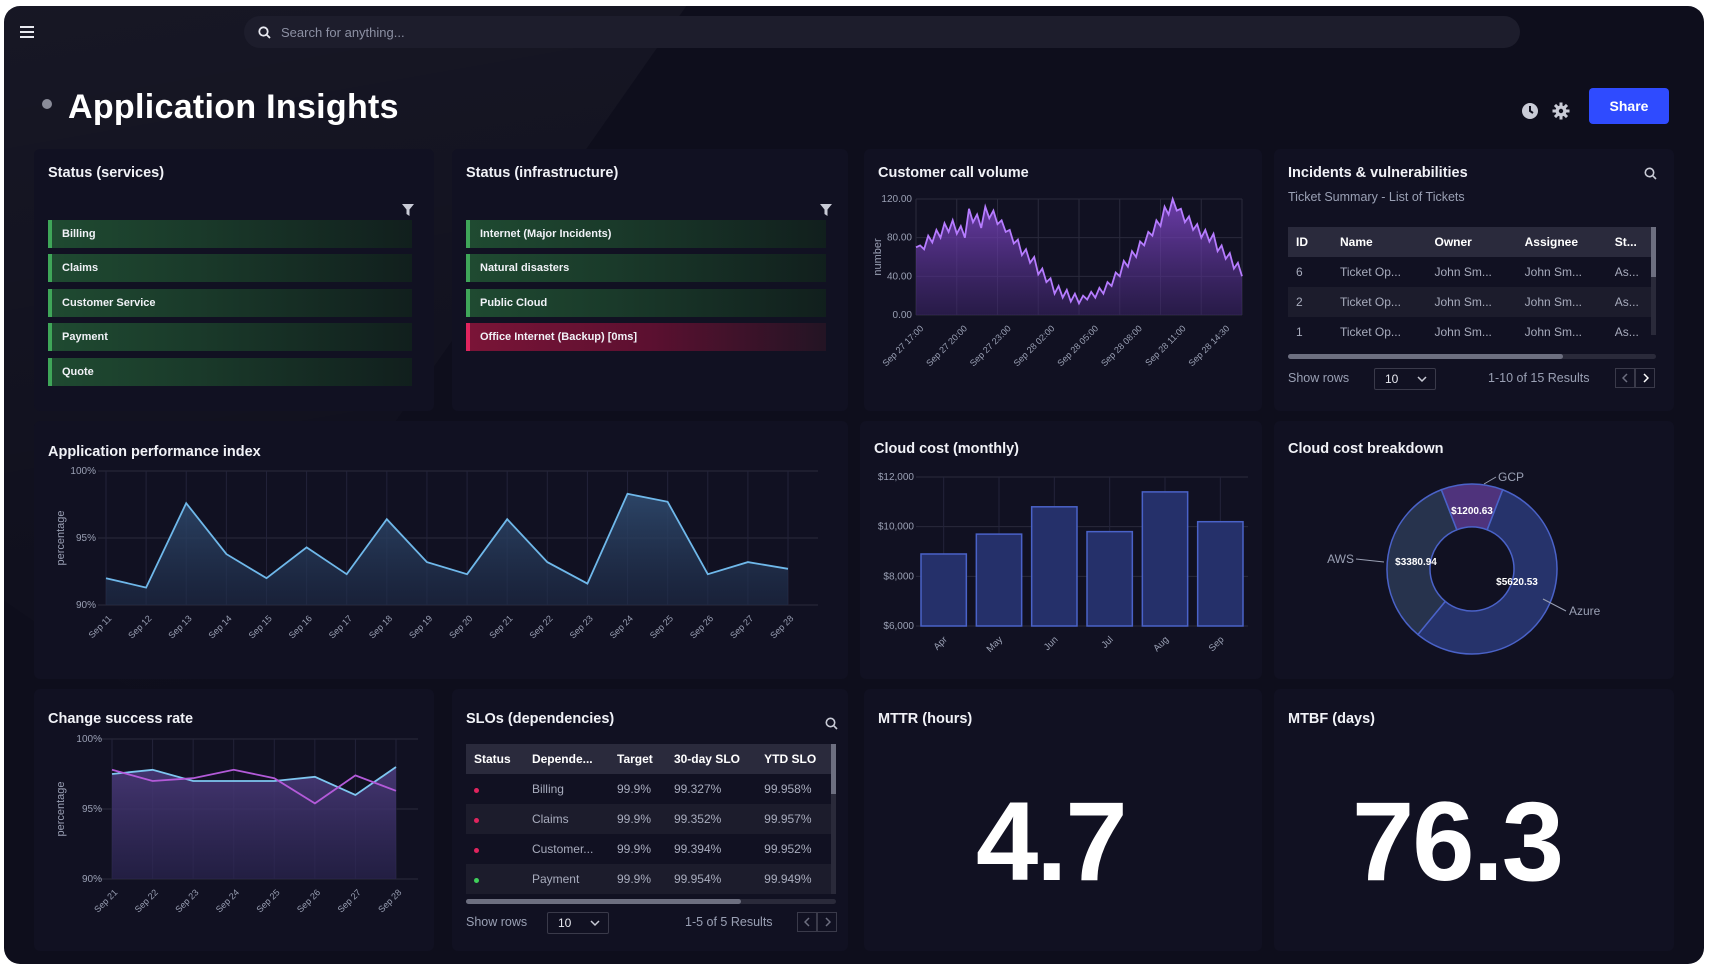 This screenshot has width=1711, height=967. Describe the element at coordinates (793, 819) in the screenshot. I see `cell-ytd-slo: 99.957%` at that location.